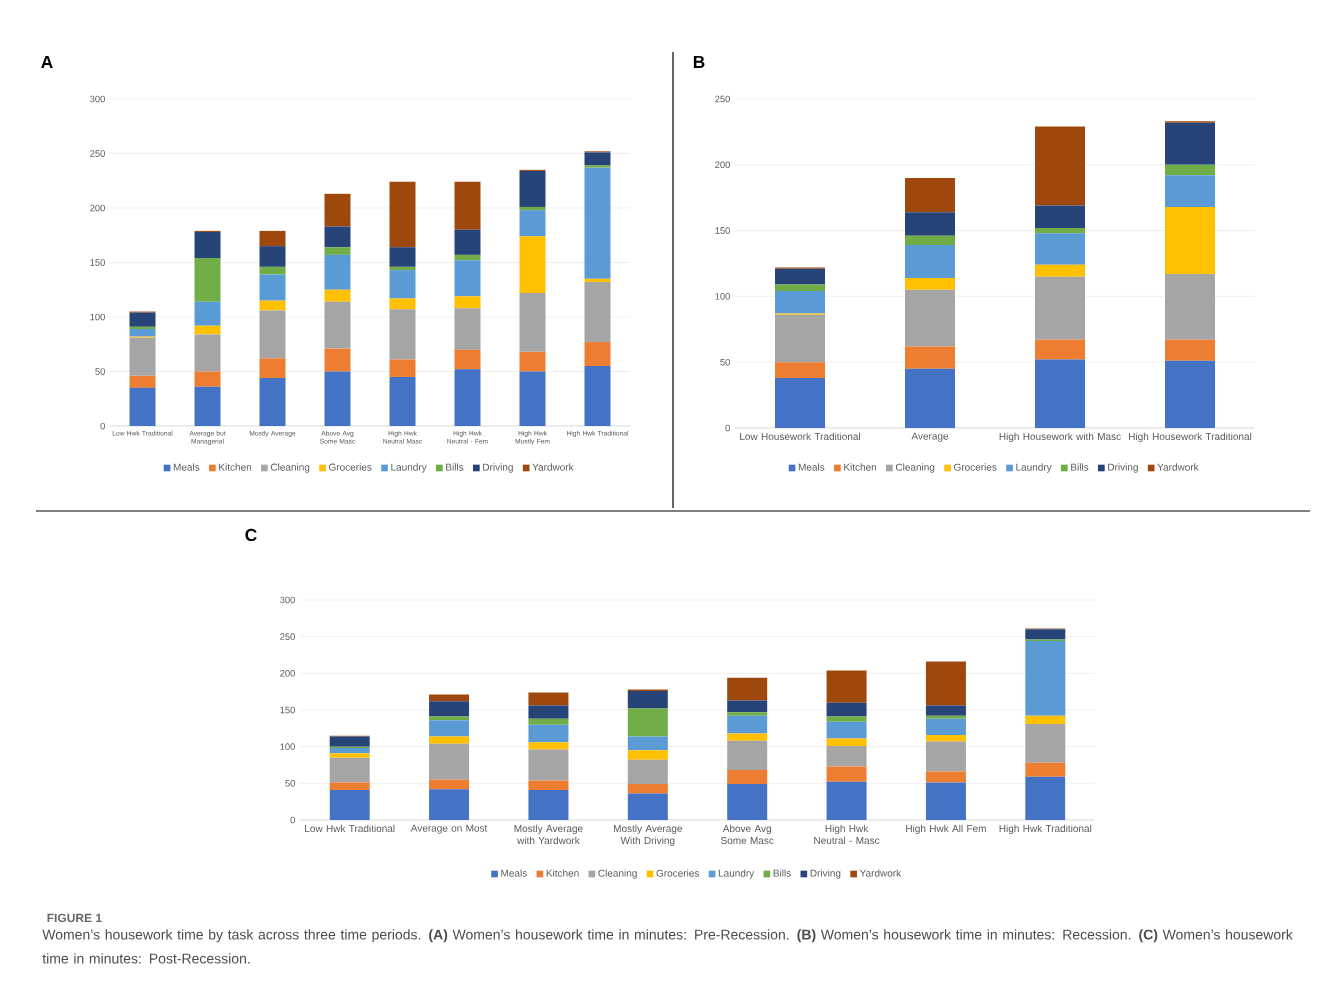  What do you see at coordinates (648, 835) in the screenshot?
I see `x-tick-label: Mostly Average With Driving` at bounding box center [648, 835].